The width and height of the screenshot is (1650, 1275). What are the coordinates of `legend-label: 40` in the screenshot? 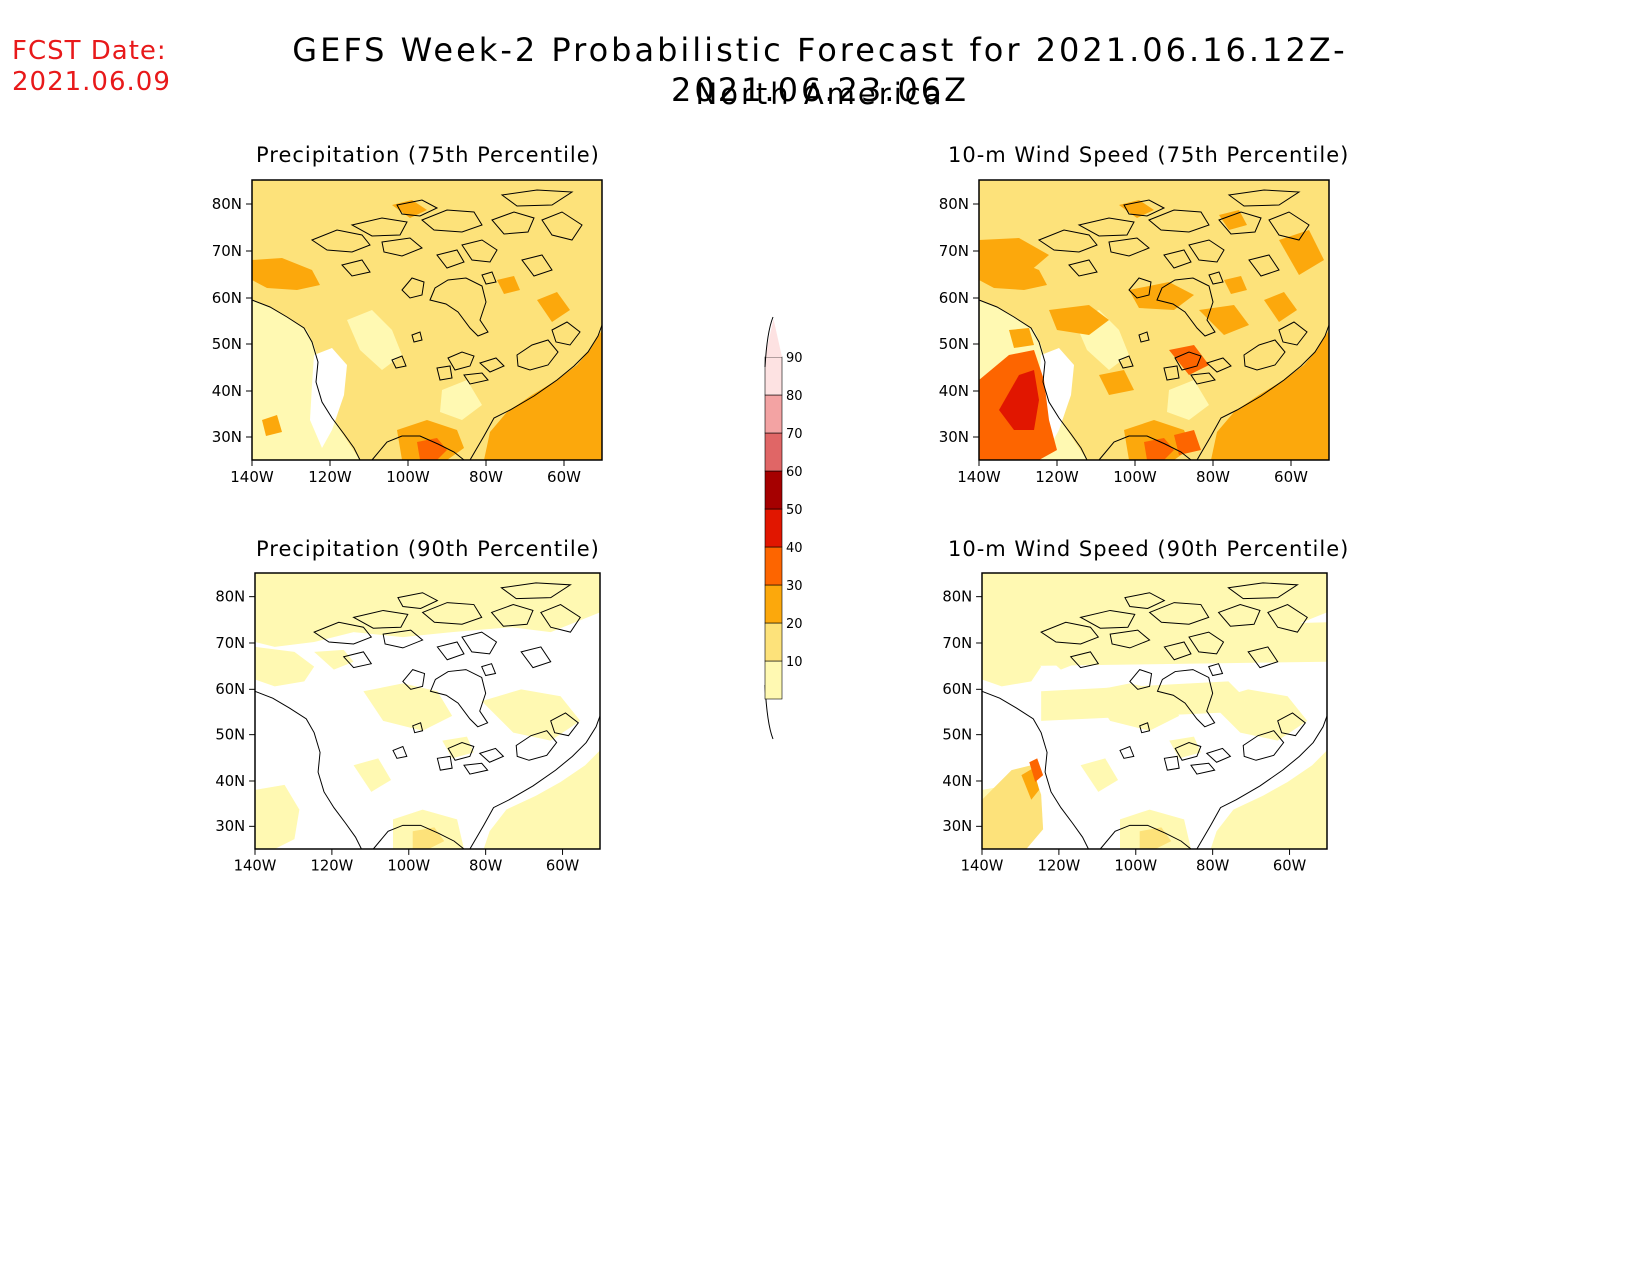 It's located at (794, 548).